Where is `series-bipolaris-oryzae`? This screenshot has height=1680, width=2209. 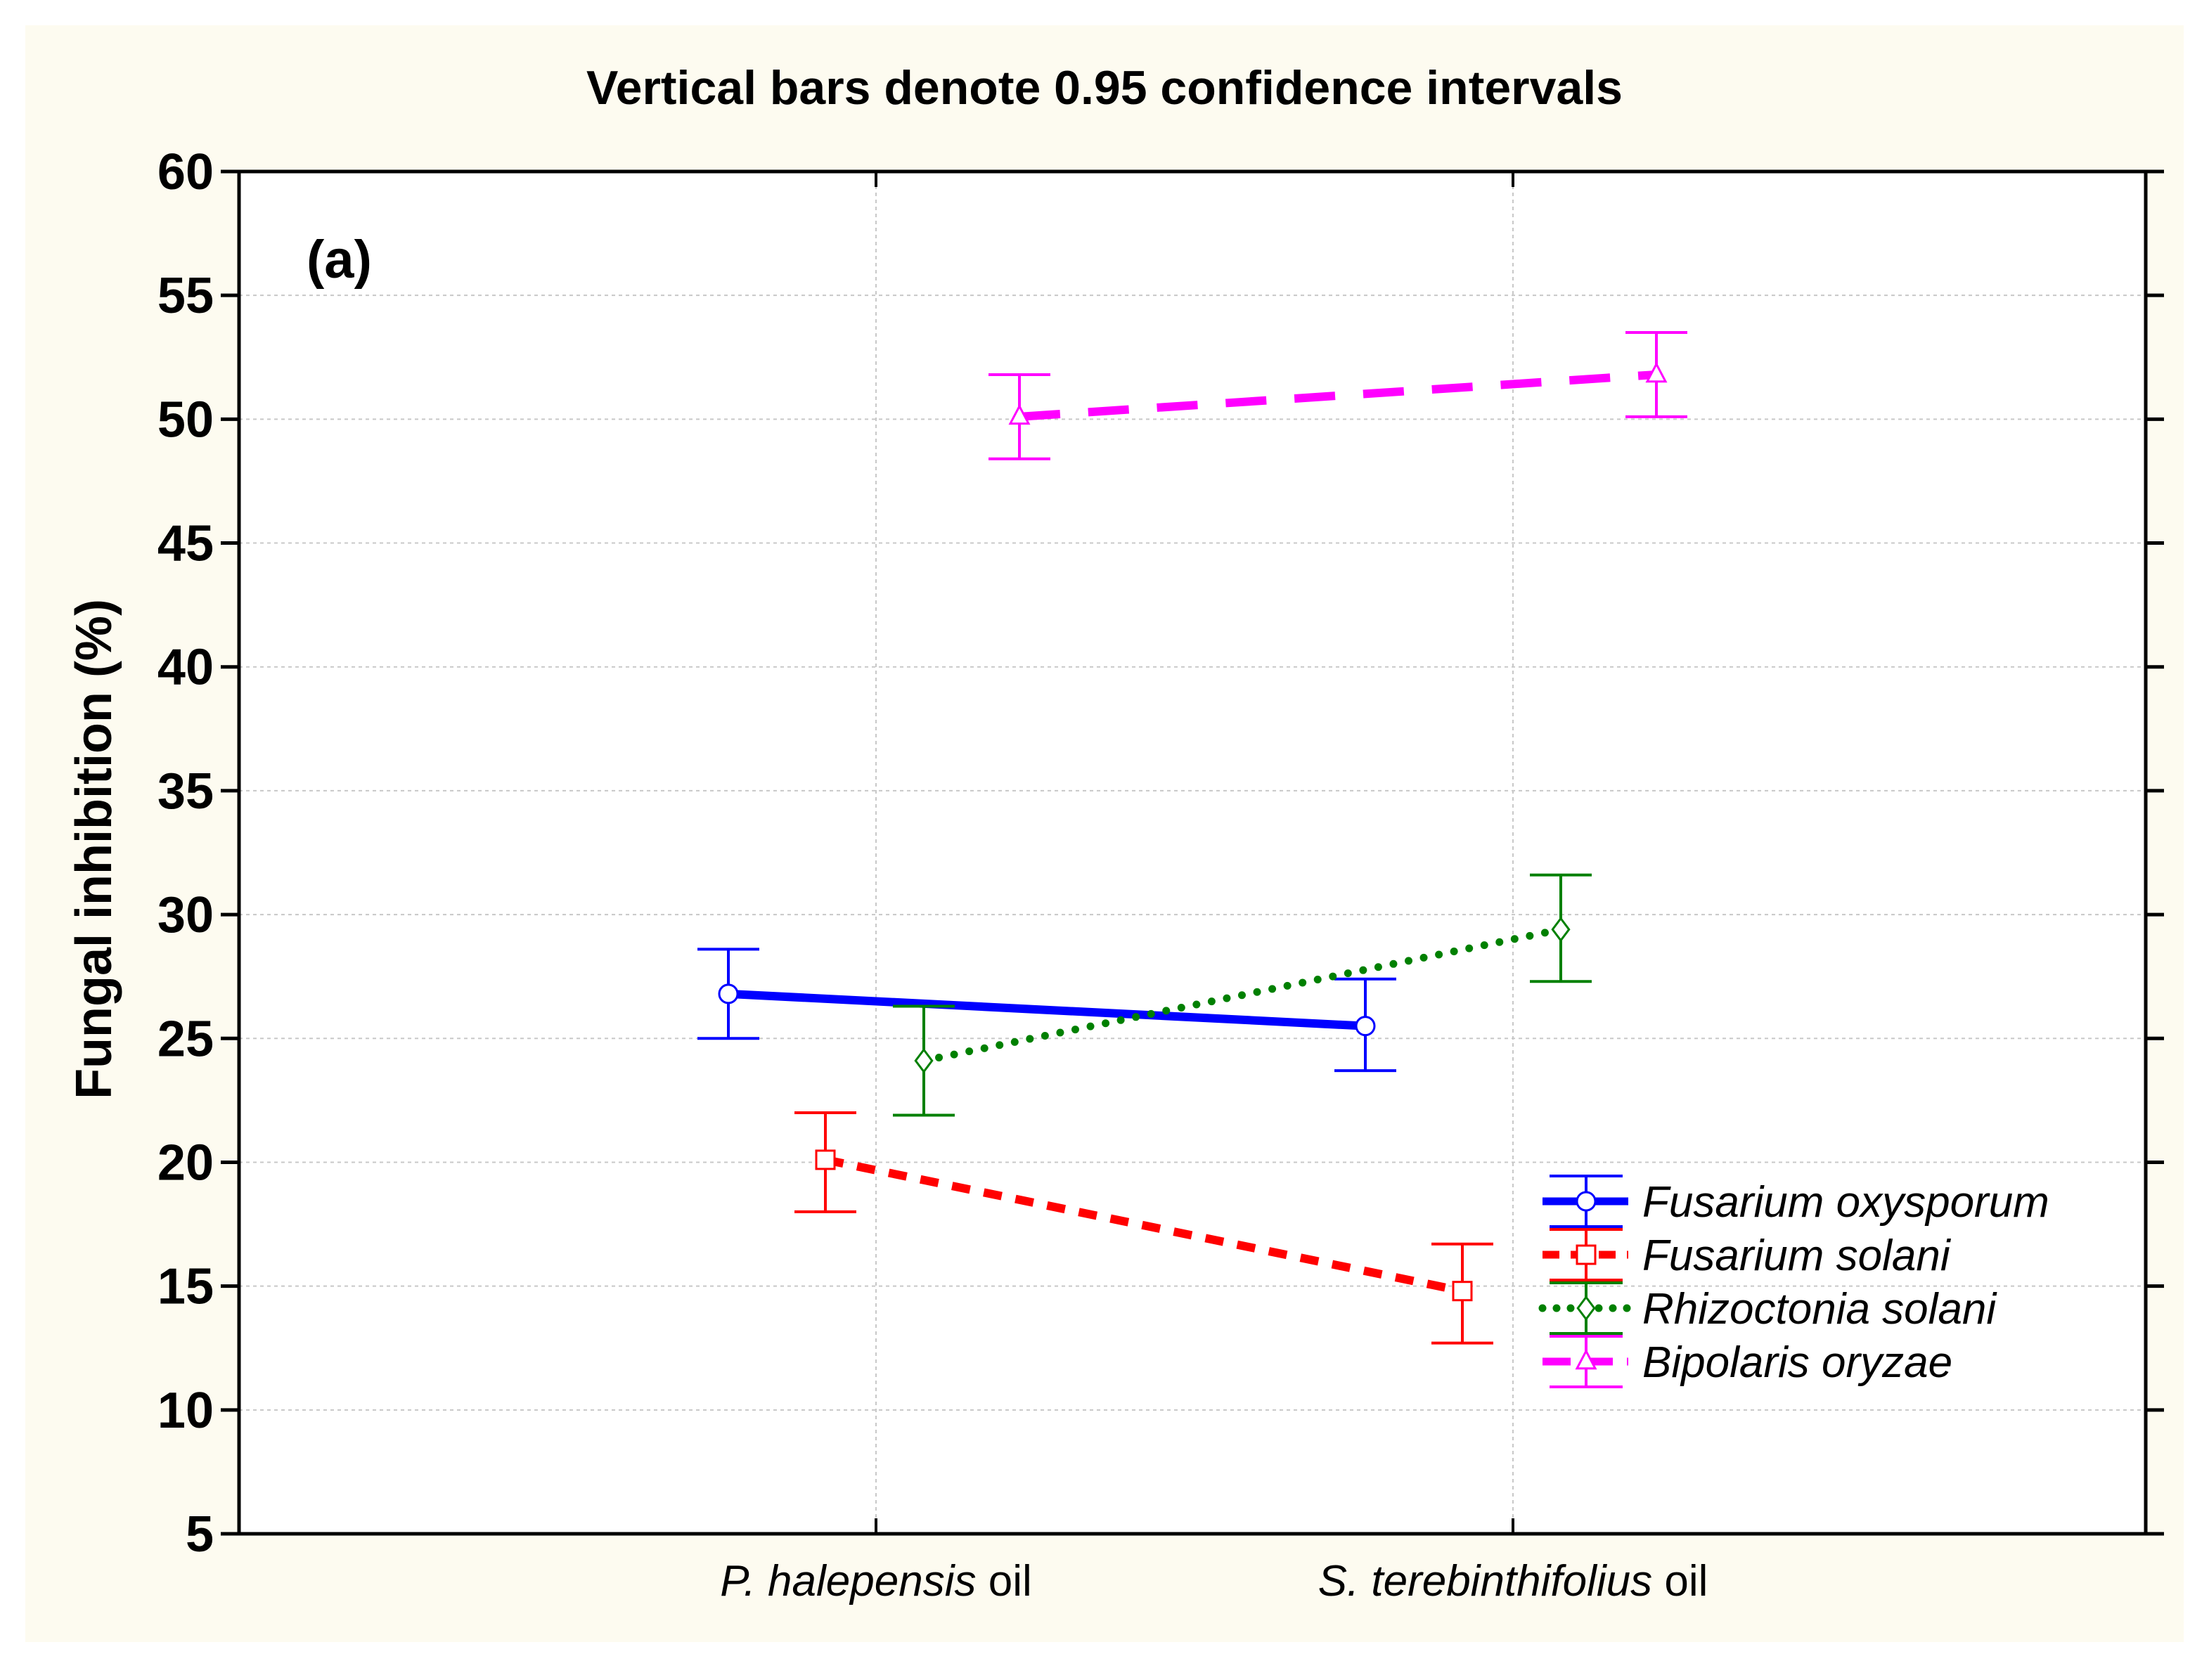 series-bipolaris-oryzae is located at coordinates (1337, 395).